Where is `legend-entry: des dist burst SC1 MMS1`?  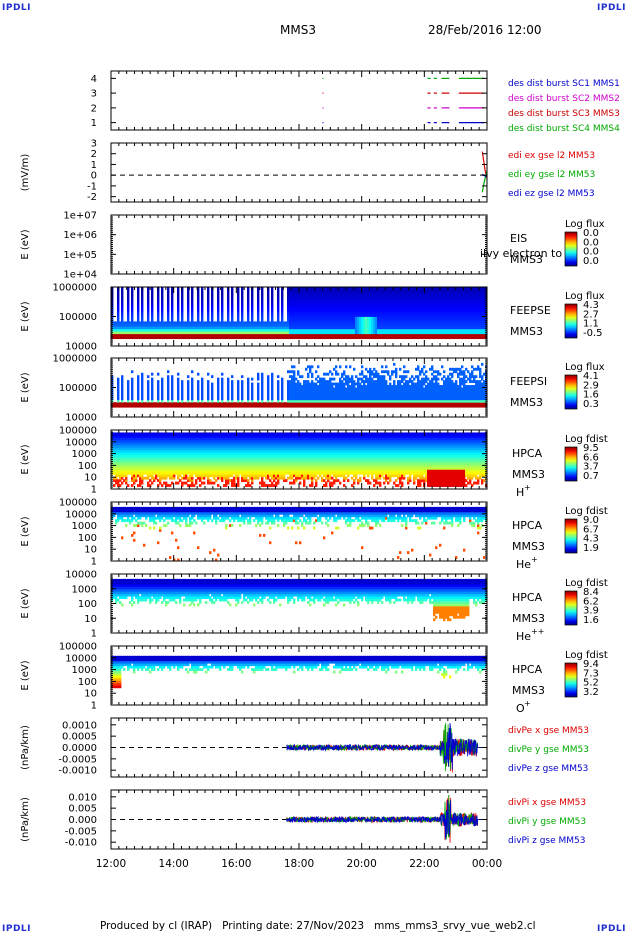 legend-entry: des dist burst SC1 MMS1 is located at coordinates (564, 84).